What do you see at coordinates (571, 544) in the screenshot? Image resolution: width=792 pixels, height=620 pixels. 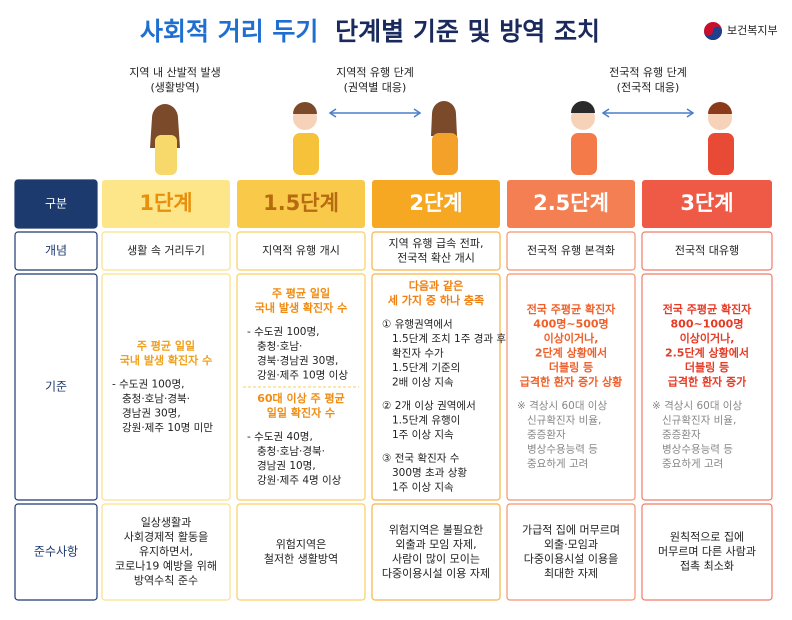 I see `cell-text: 외출·모임과` at bounding box center [571, 544].